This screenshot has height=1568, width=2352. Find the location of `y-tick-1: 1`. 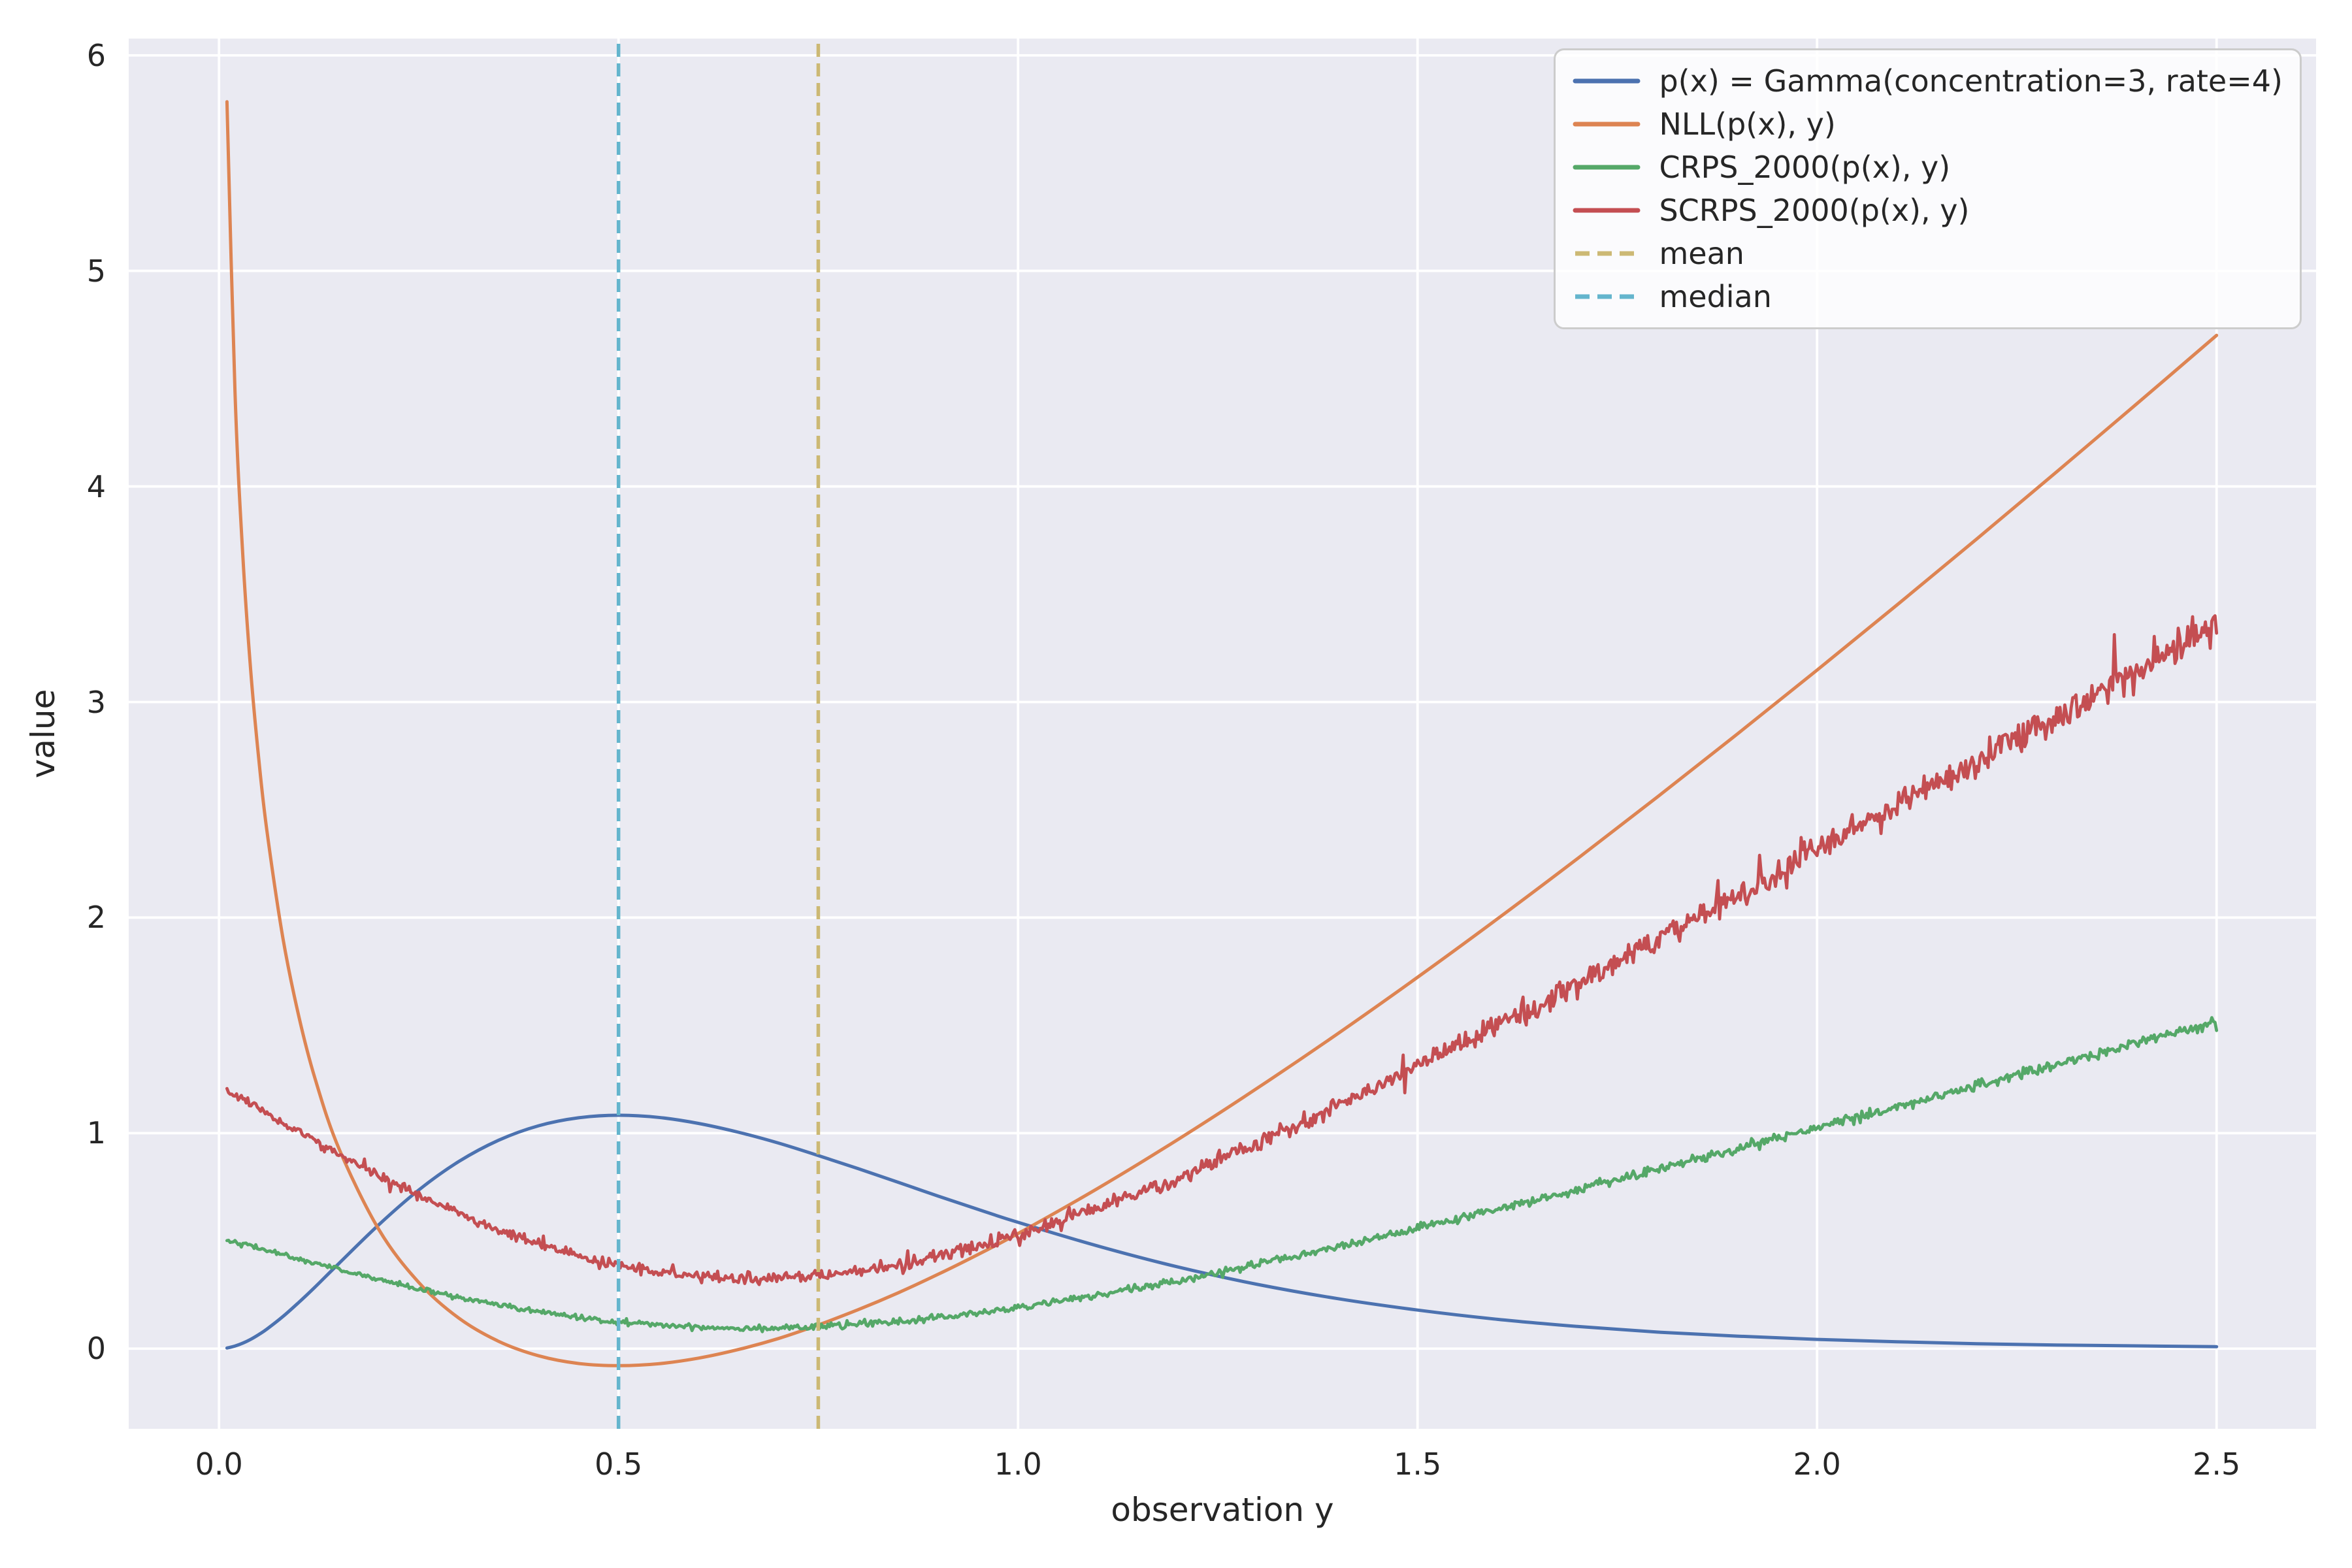

y-tick-1: 1 is located at coordinates (96, 1133).